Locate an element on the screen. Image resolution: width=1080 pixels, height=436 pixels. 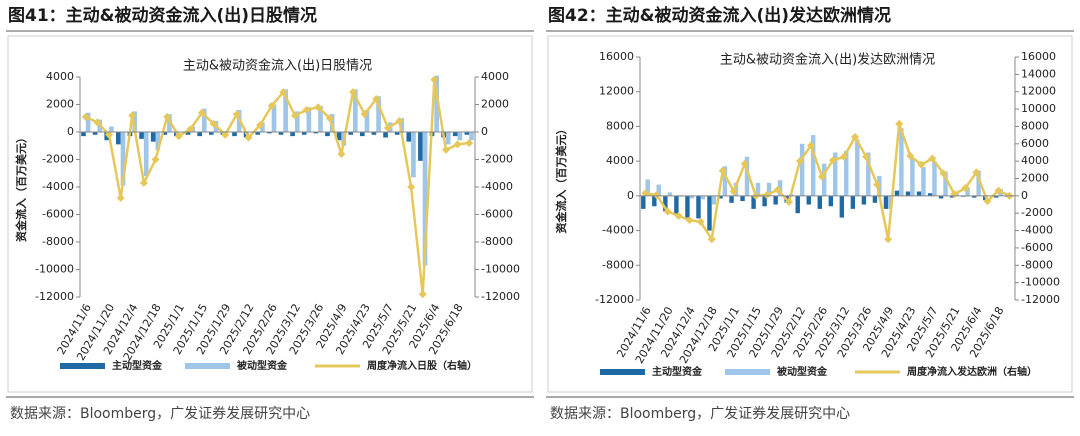
y2-tick-label: -4000 is located at coordinates (1037, 230).